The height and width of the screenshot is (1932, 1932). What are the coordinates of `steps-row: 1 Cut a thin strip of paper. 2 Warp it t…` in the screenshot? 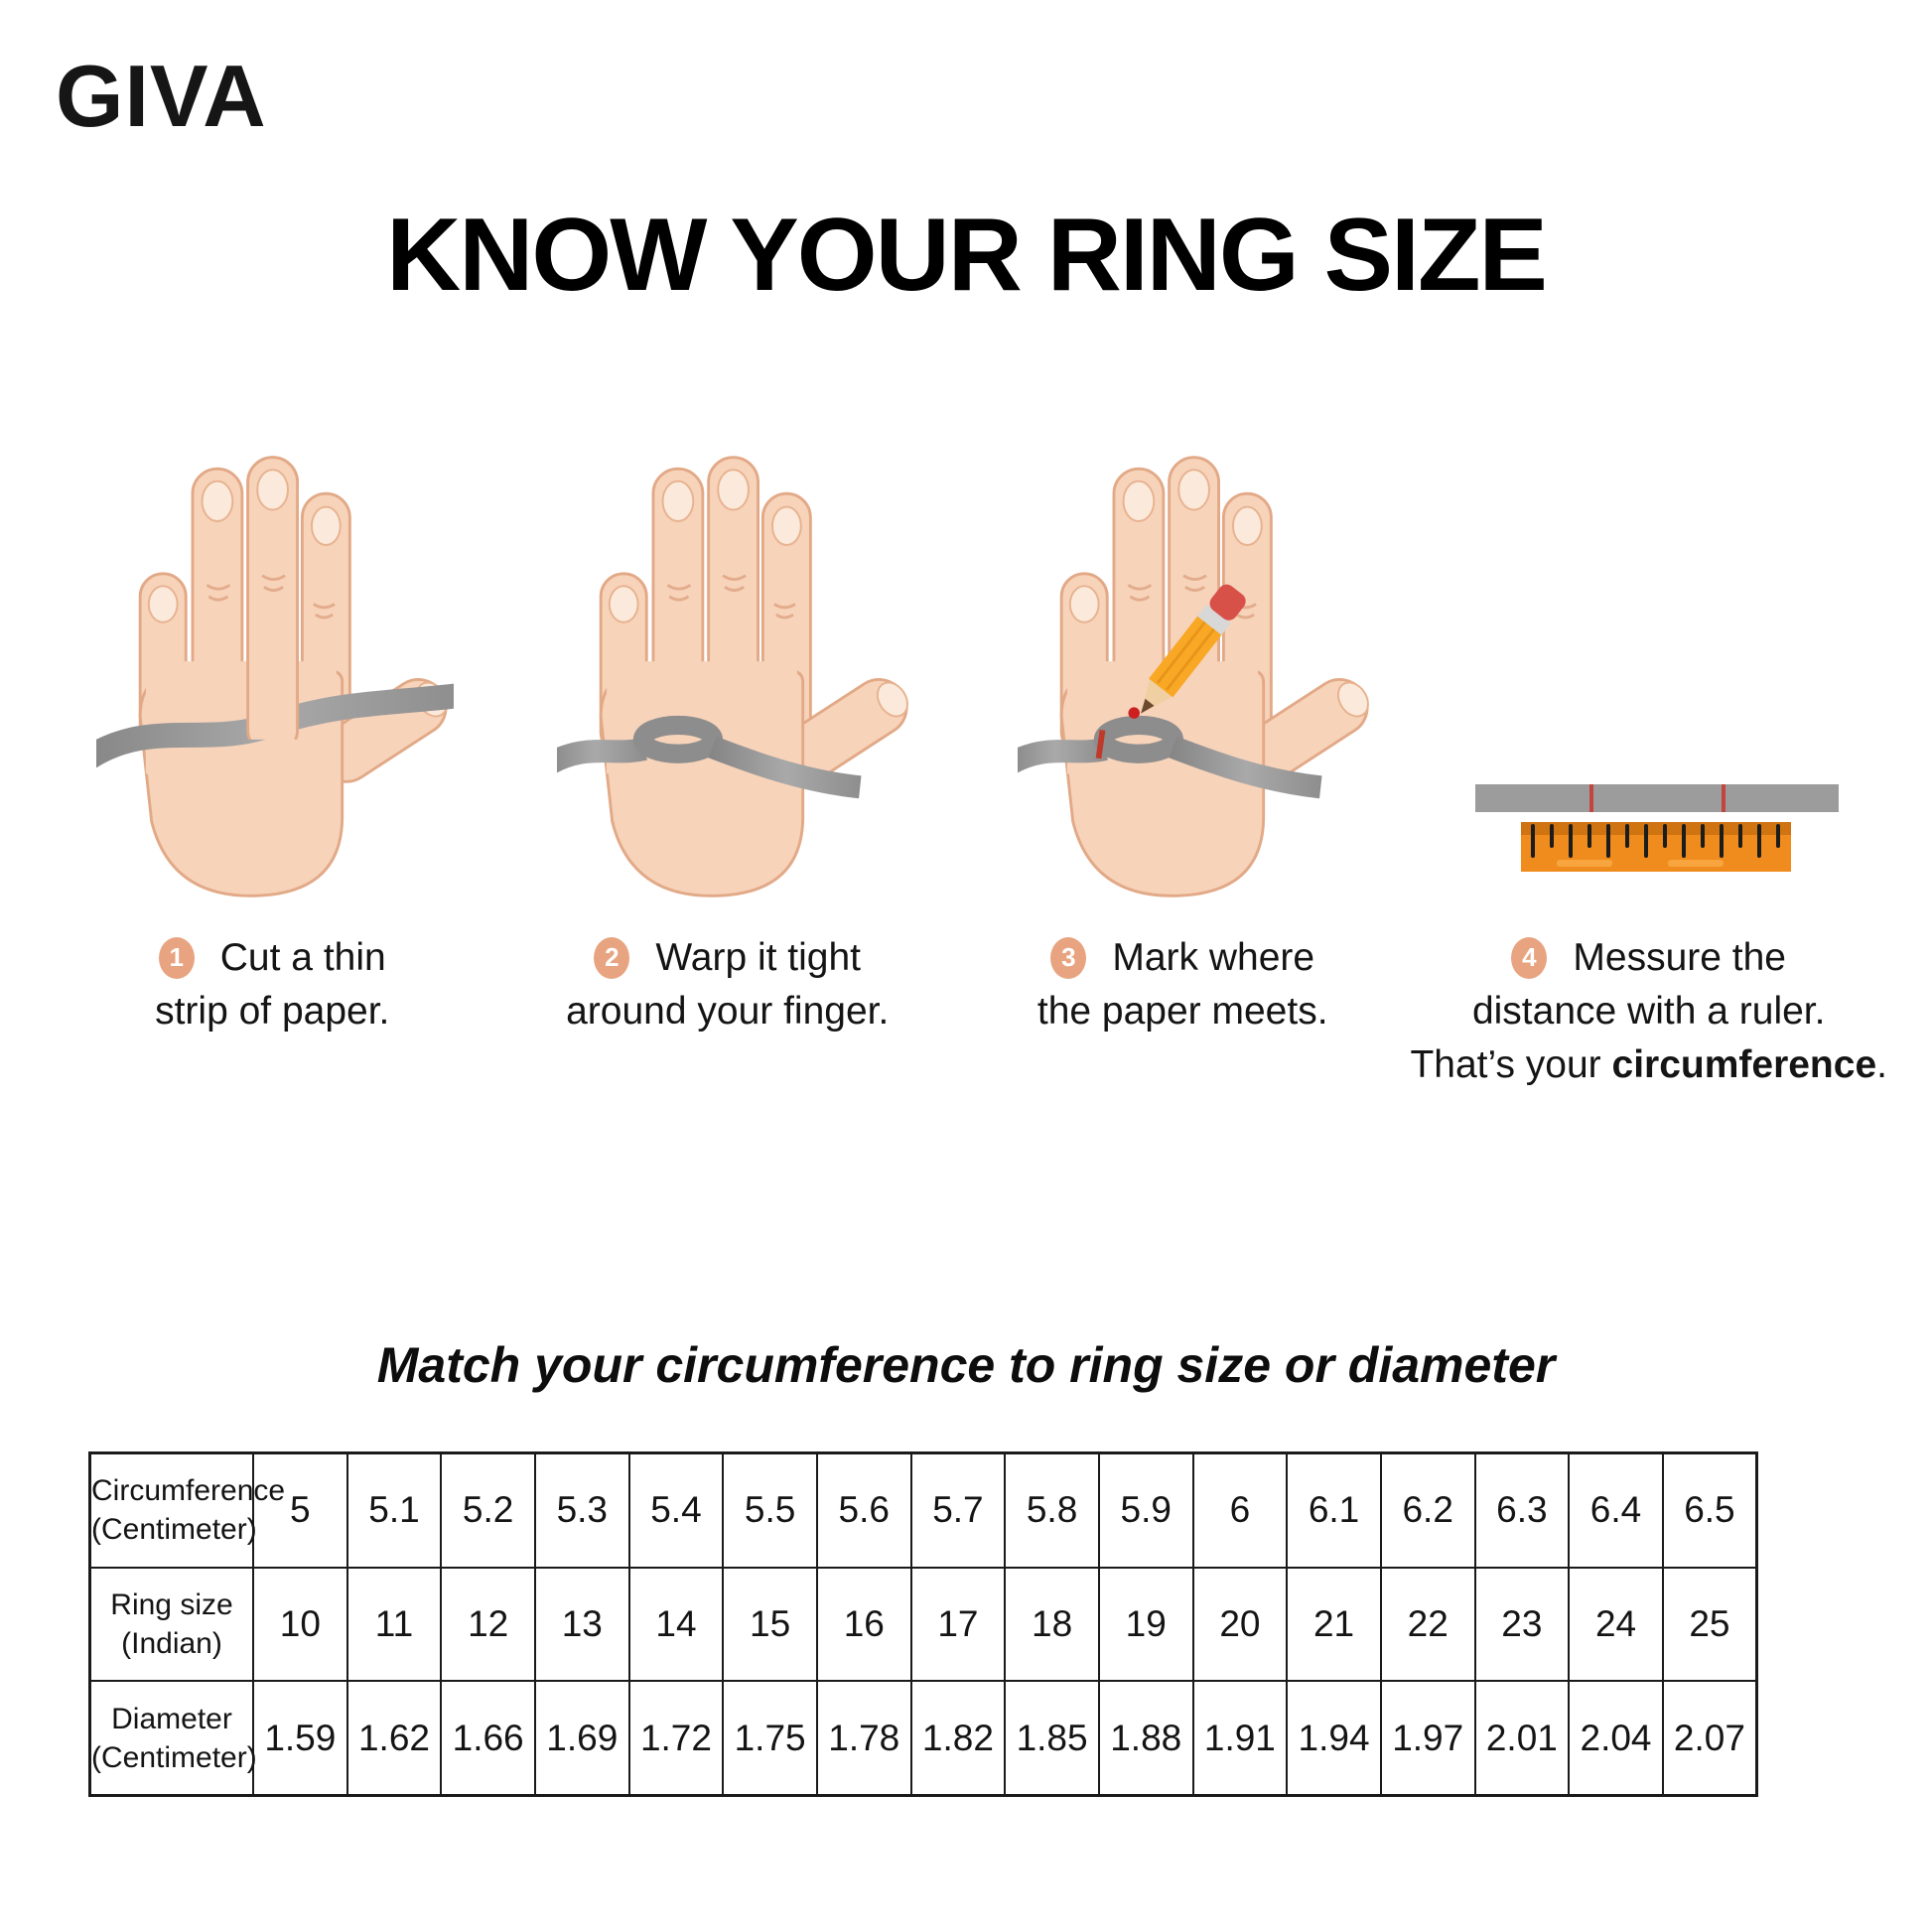 It's located at (966, 1011).